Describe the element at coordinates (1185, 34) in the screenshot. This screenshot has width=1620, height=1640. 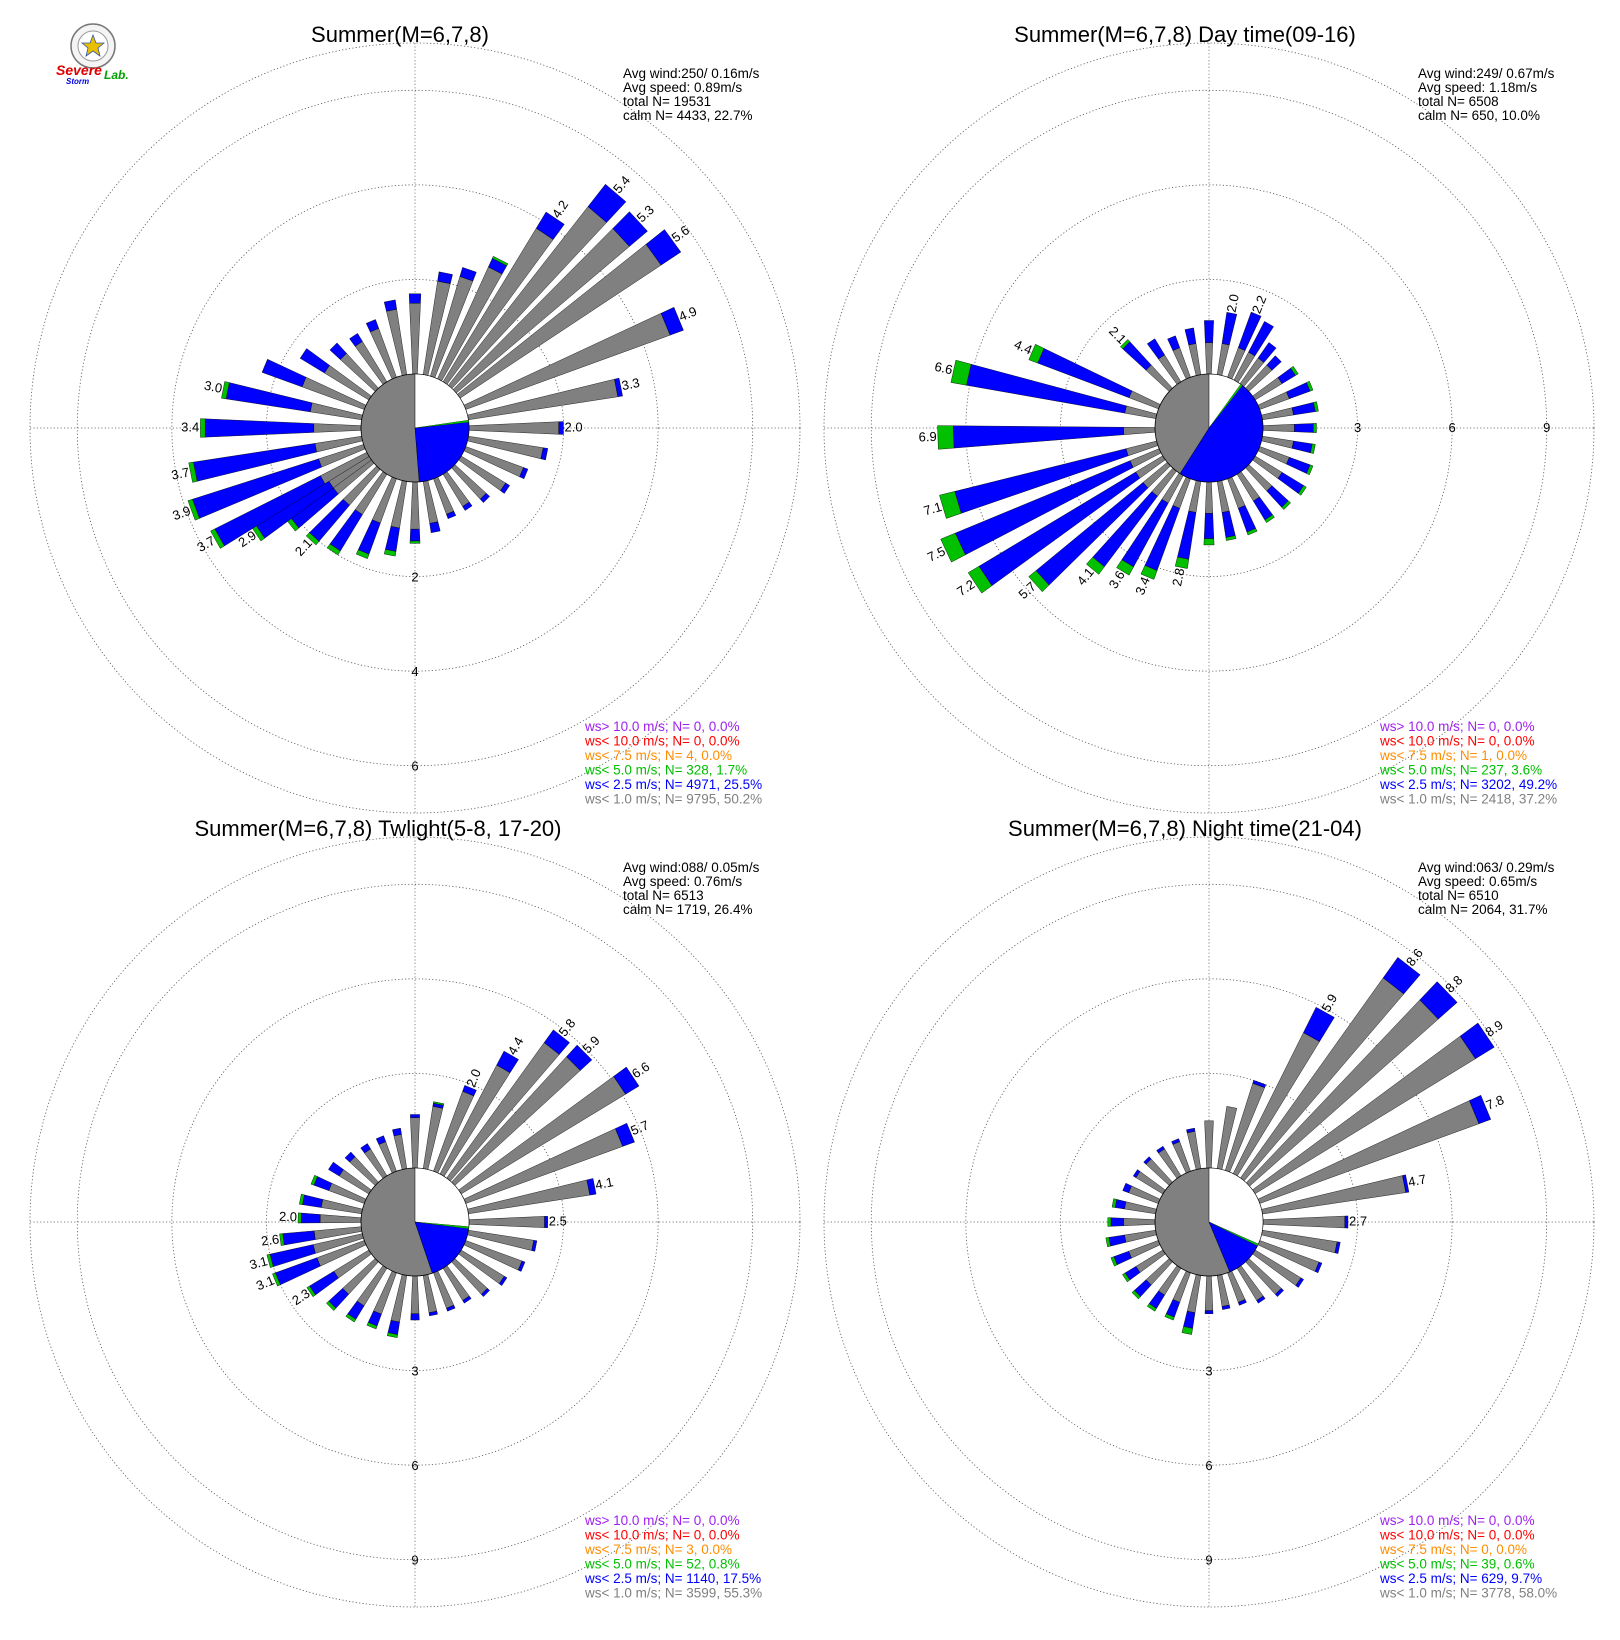
I see `panel-title: Summer(M=6,7,8) Day time(09-16)` at that location.